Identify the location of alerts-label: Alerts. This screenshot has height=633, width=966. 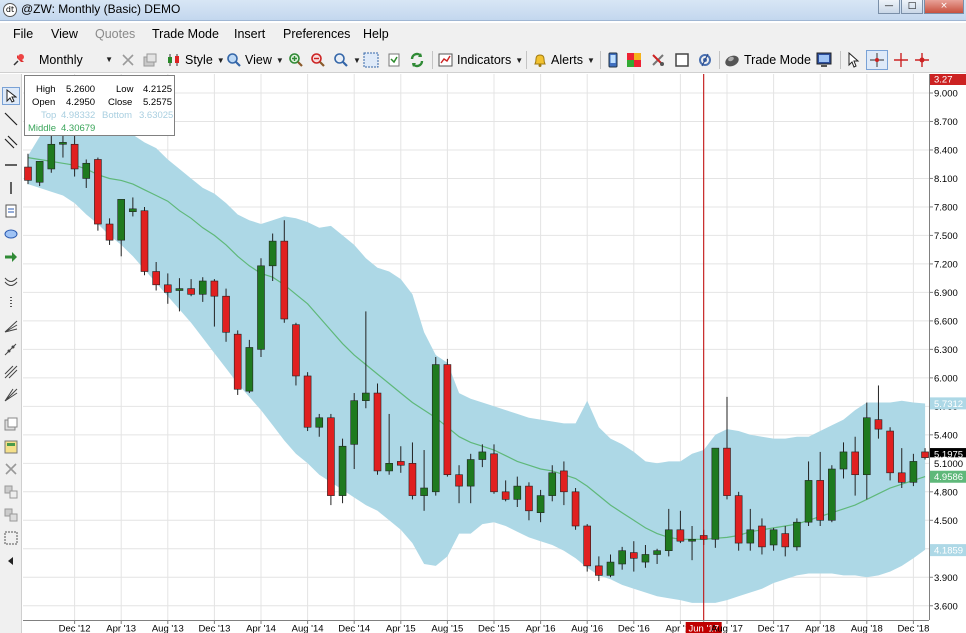
(567, 60).